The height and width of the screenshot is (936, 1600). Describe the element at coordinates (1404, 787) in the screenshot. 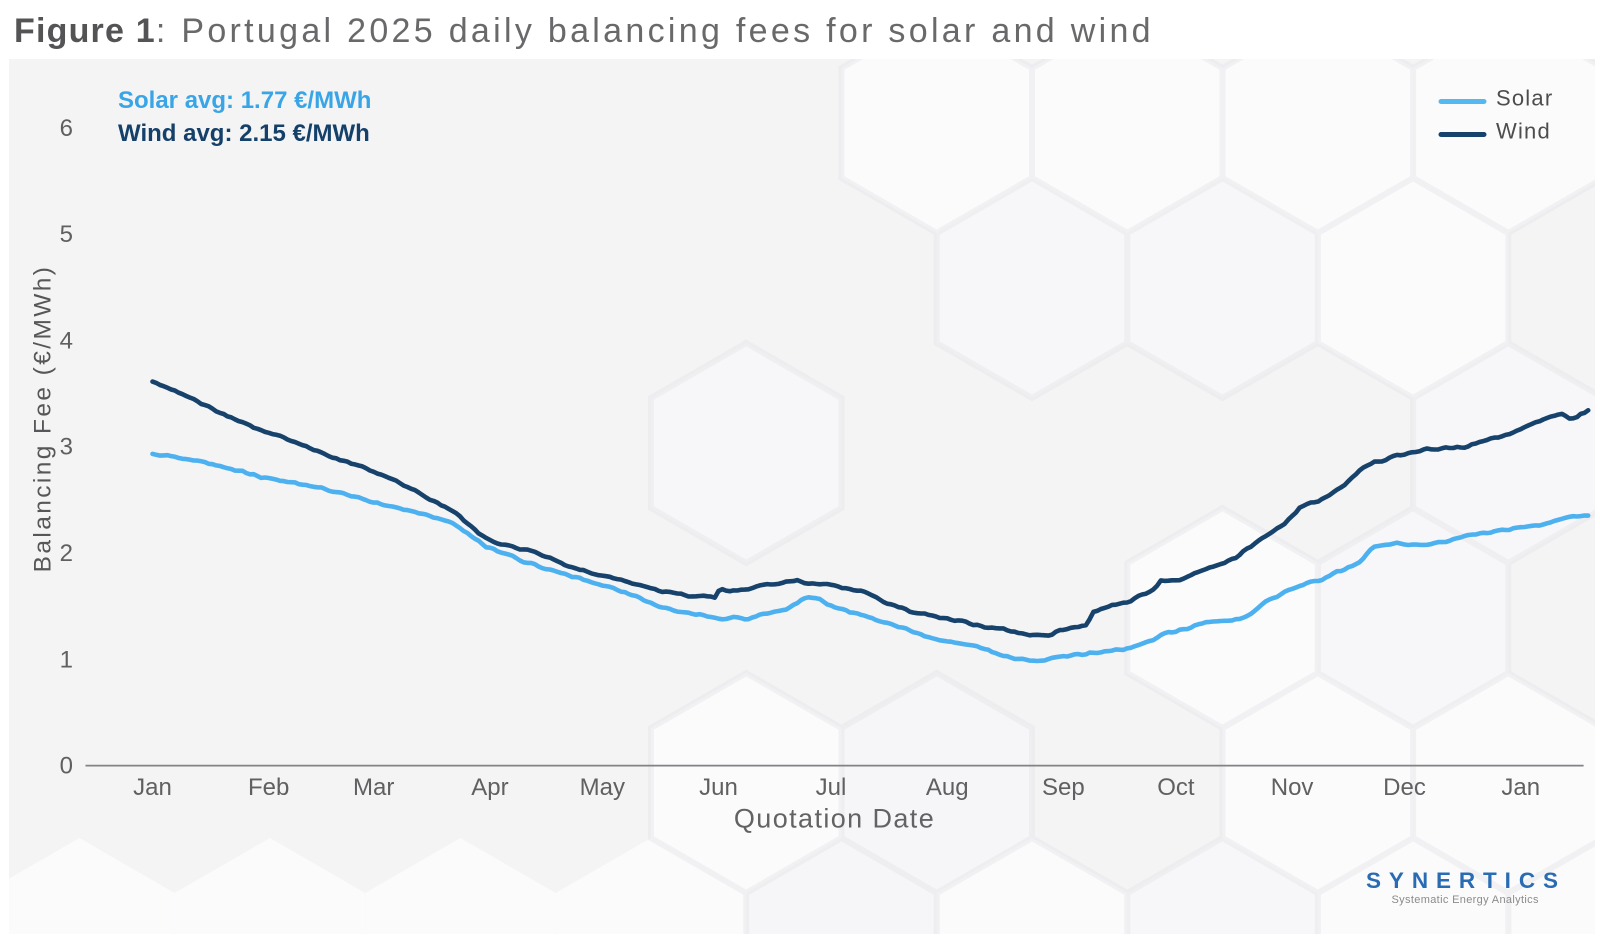

I see `svg-text: Dec` at that location.